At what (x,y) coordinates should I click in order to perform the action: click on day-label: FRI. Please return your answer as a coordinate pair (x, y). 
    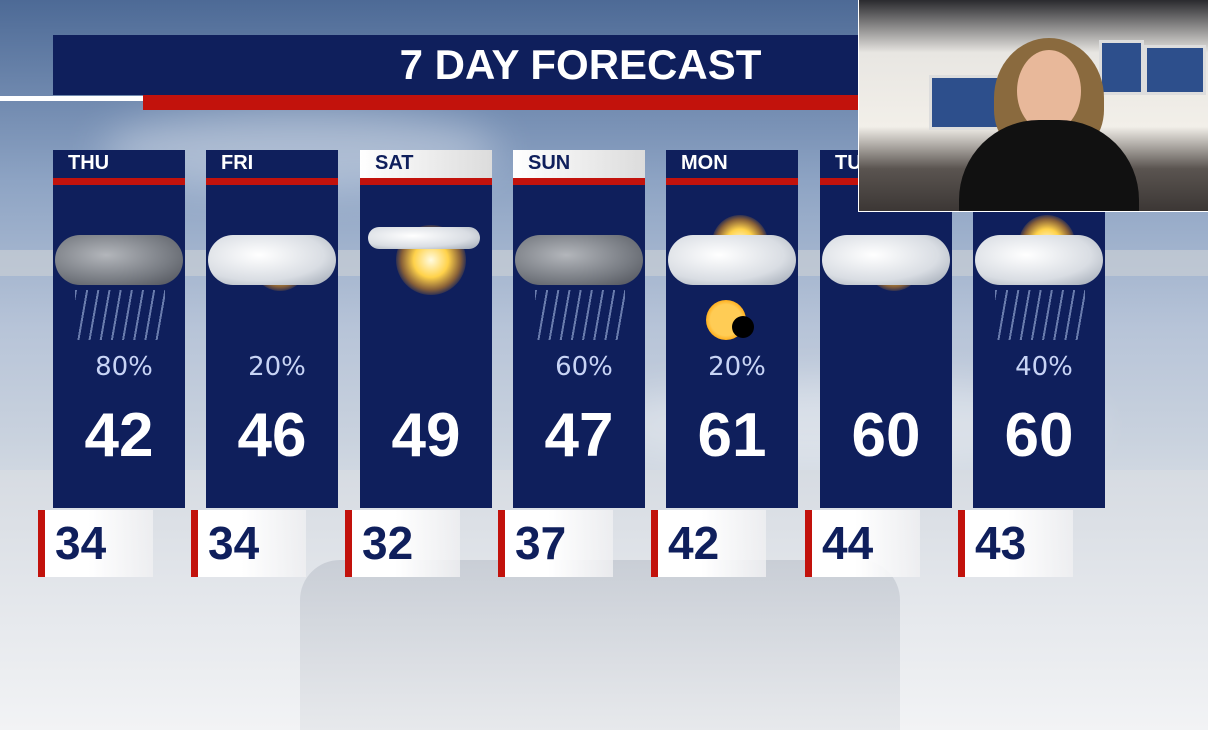
    Looking at the image, I should click on (237, 163).